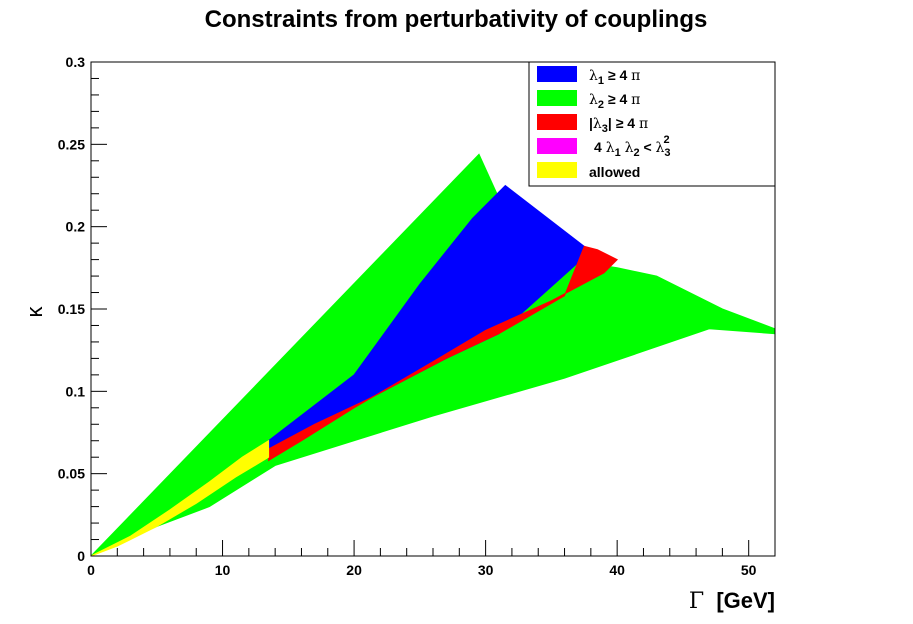 This screenshot has height=624, width=913. I want to click on y-tick-label: 0.3, so click(76, 62).